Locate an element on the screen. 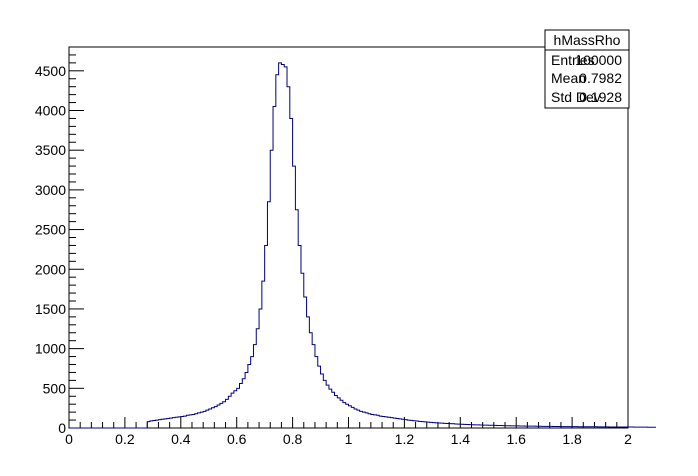 This screenshot has width=698, height=476. x-tick-label: 2 is located at coordinates (628, 439).